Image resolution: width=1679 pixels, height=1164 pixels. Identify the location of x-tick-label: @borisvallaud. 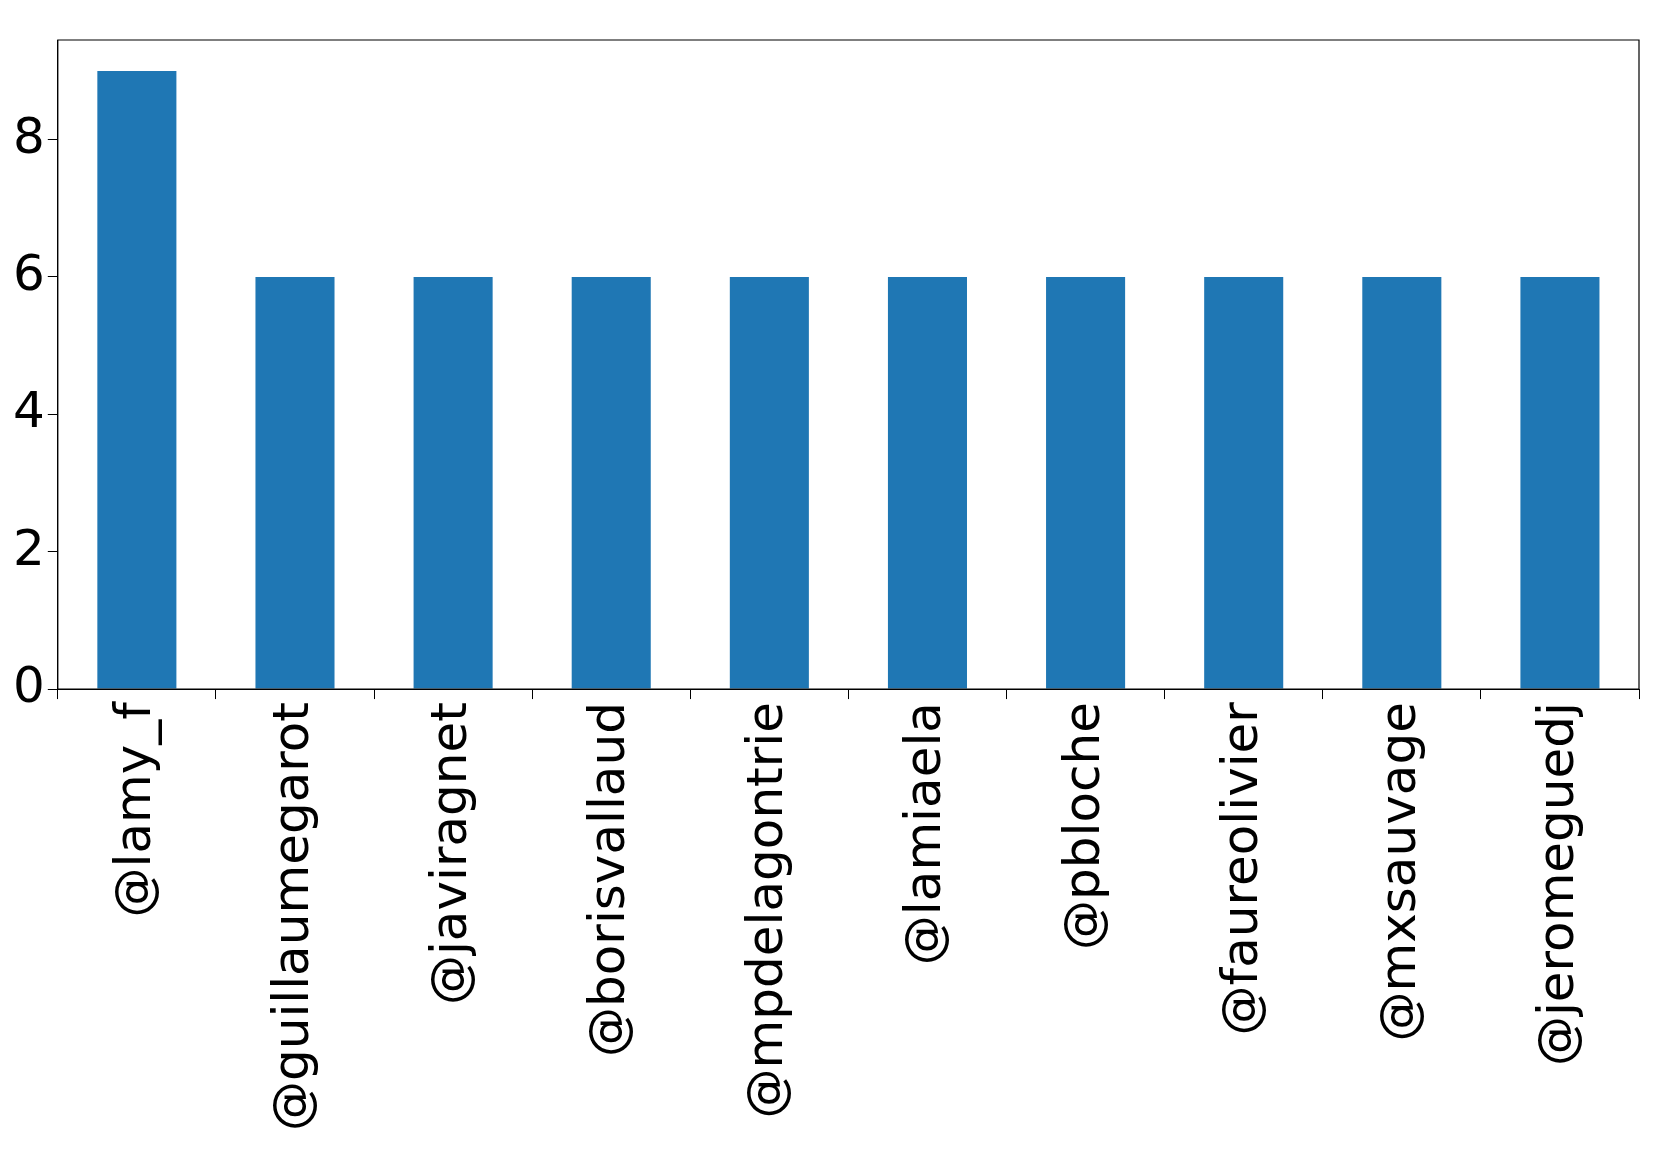
(607, 879).